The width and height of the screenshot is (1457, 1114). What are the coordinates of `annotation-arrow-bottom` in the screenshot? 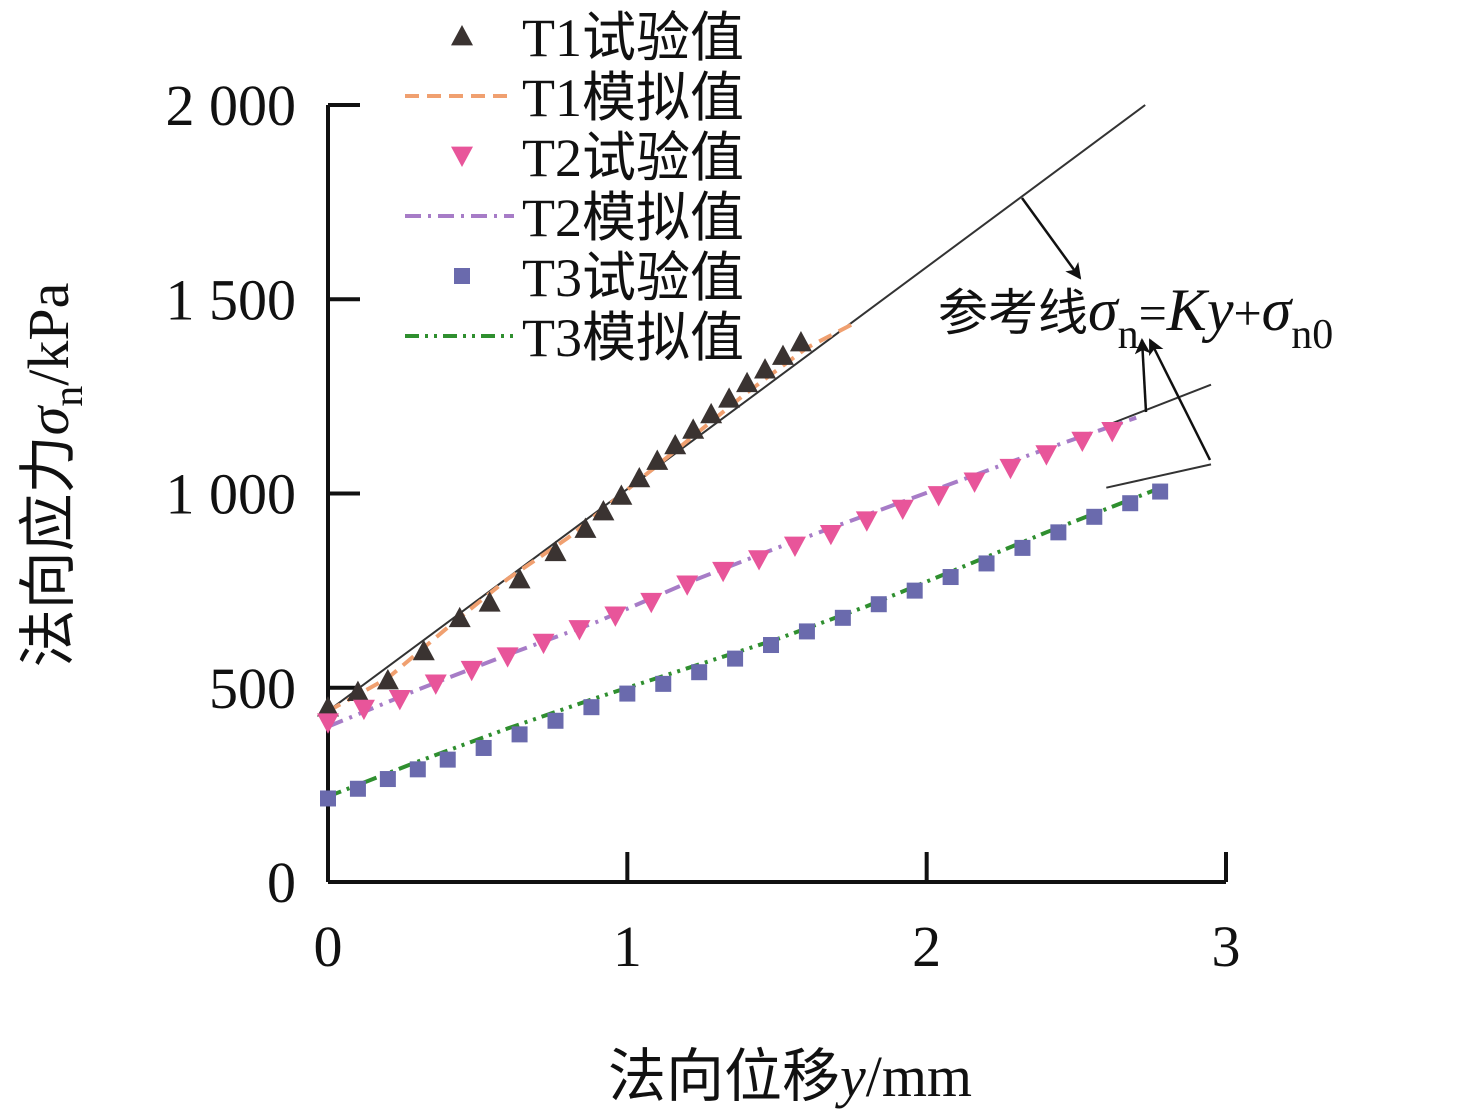 It's located at (1180, 399).